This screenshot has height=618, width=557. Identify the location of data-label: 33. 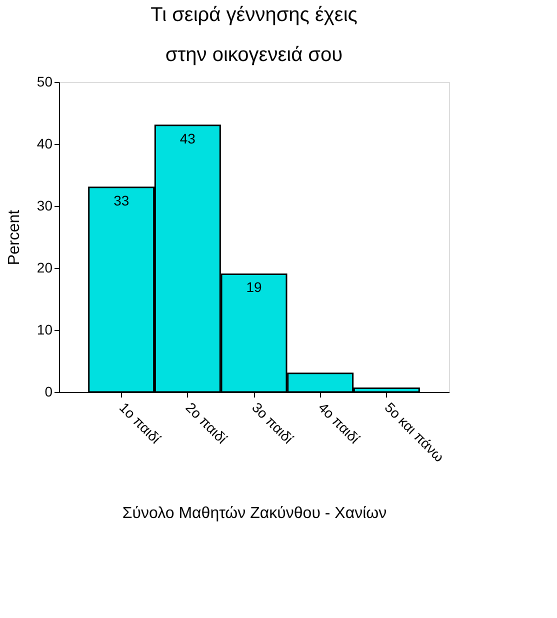
(122, 200).